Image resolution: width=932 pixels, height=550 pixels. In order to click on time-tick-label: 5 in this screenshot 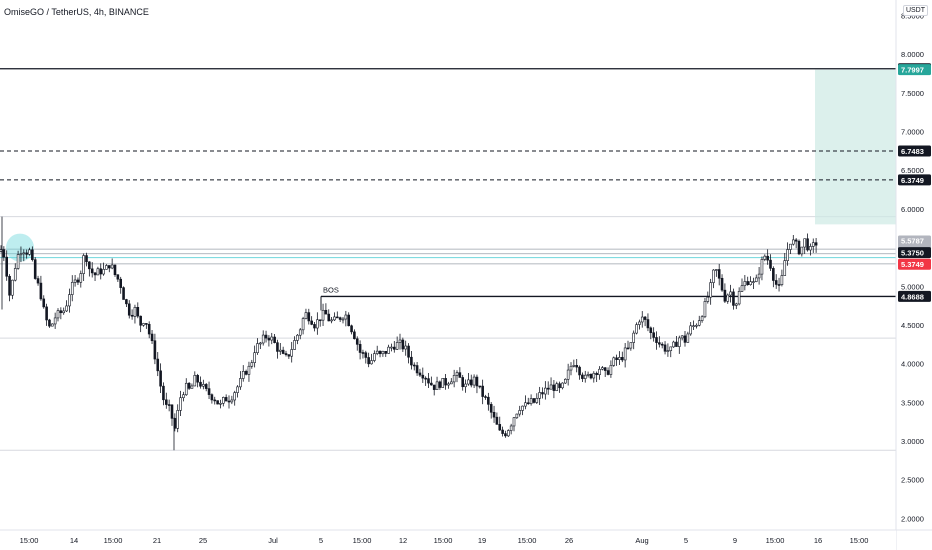, I will do `click(321, 540)`.